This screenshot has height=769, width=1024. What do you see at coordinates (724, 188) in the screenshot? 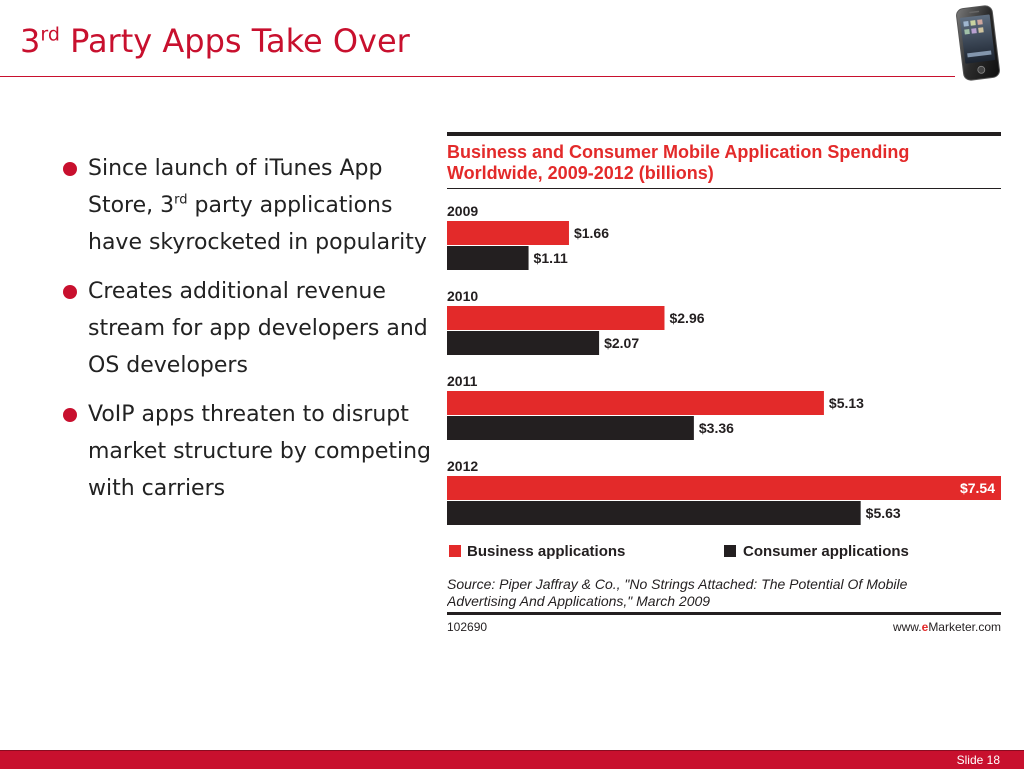
I see `chart-title-rule` at bounding box center [724, 188].